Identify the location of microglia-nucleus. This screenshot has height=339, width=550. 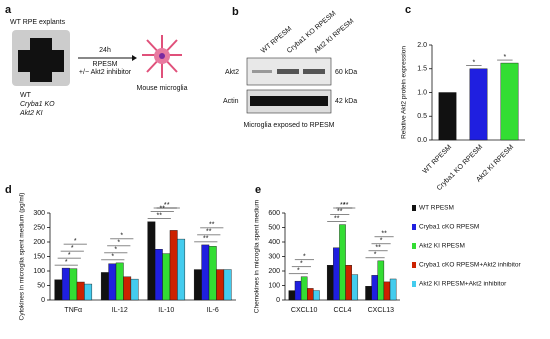
(162, 56).